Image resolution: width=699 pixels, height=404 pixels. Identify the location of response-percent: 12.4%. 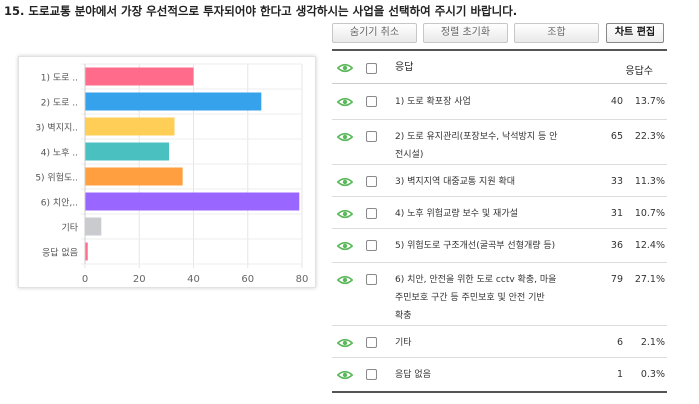
(649, 245).